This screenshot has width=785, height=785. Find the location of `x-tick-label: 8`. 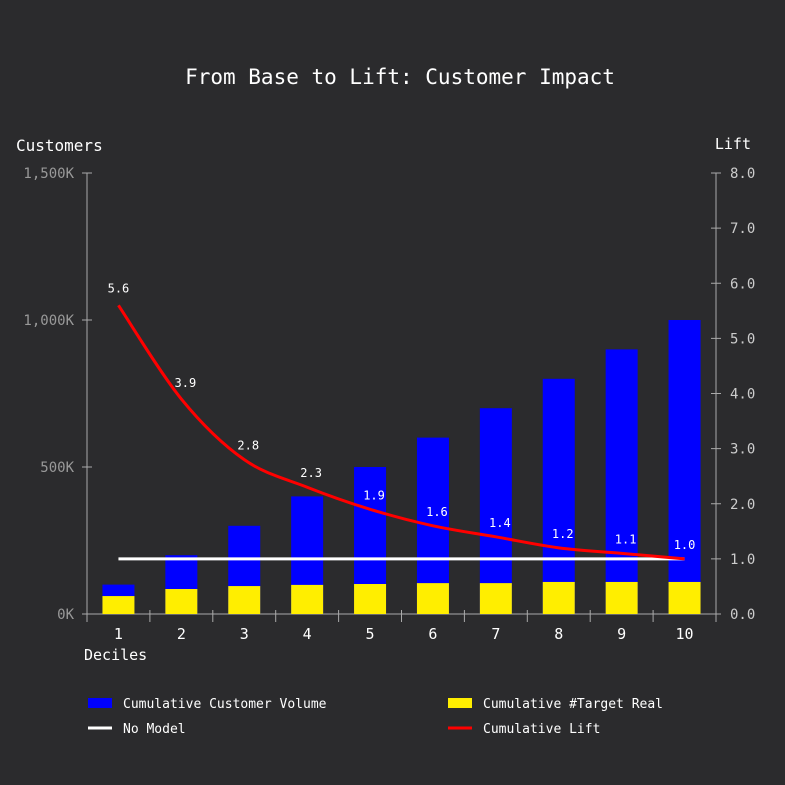

x-tick-label: 8 is located at coordinates (558, 634).